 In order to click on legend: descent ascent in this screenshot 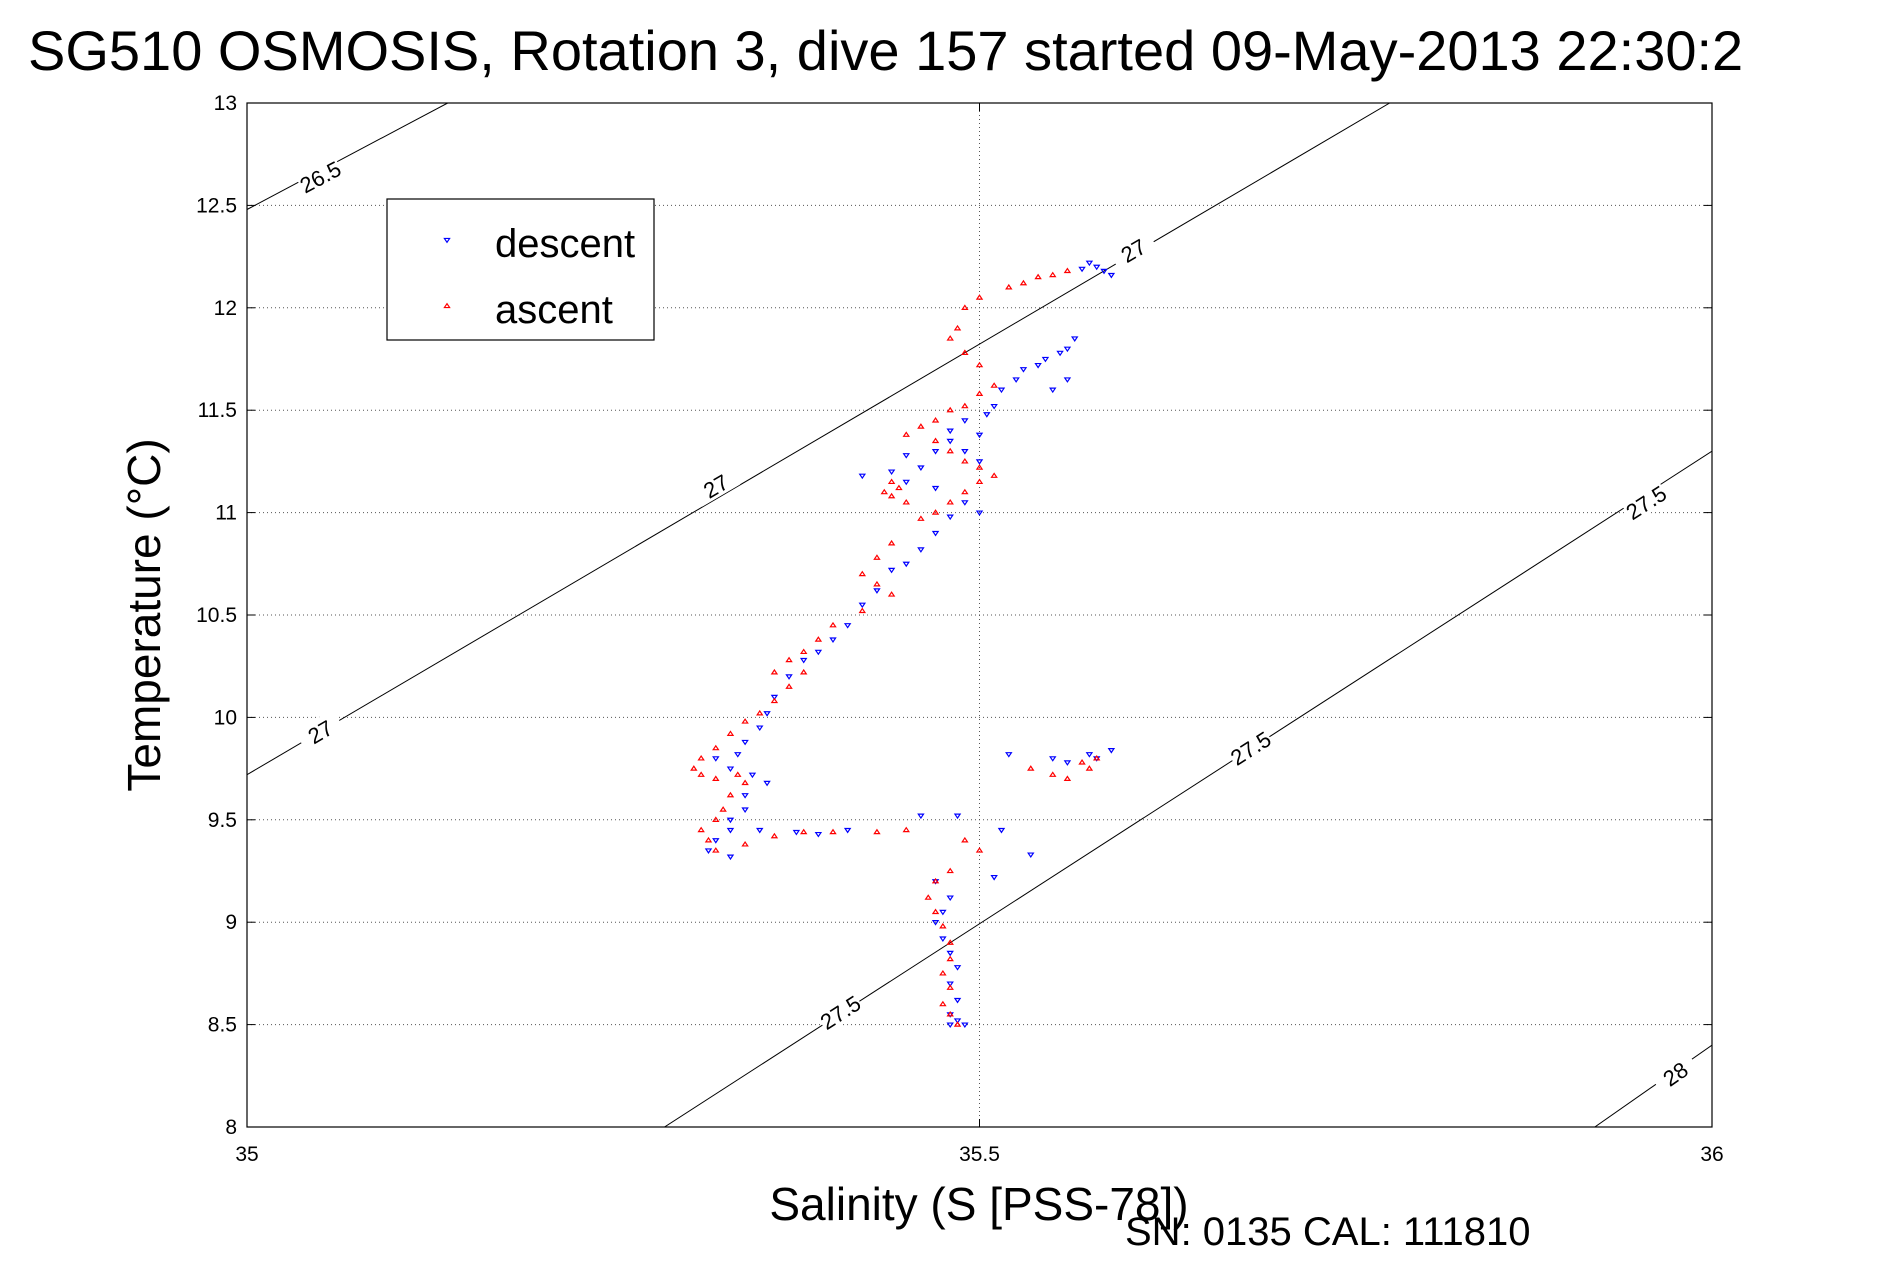, I will do `click(520, 269)`.